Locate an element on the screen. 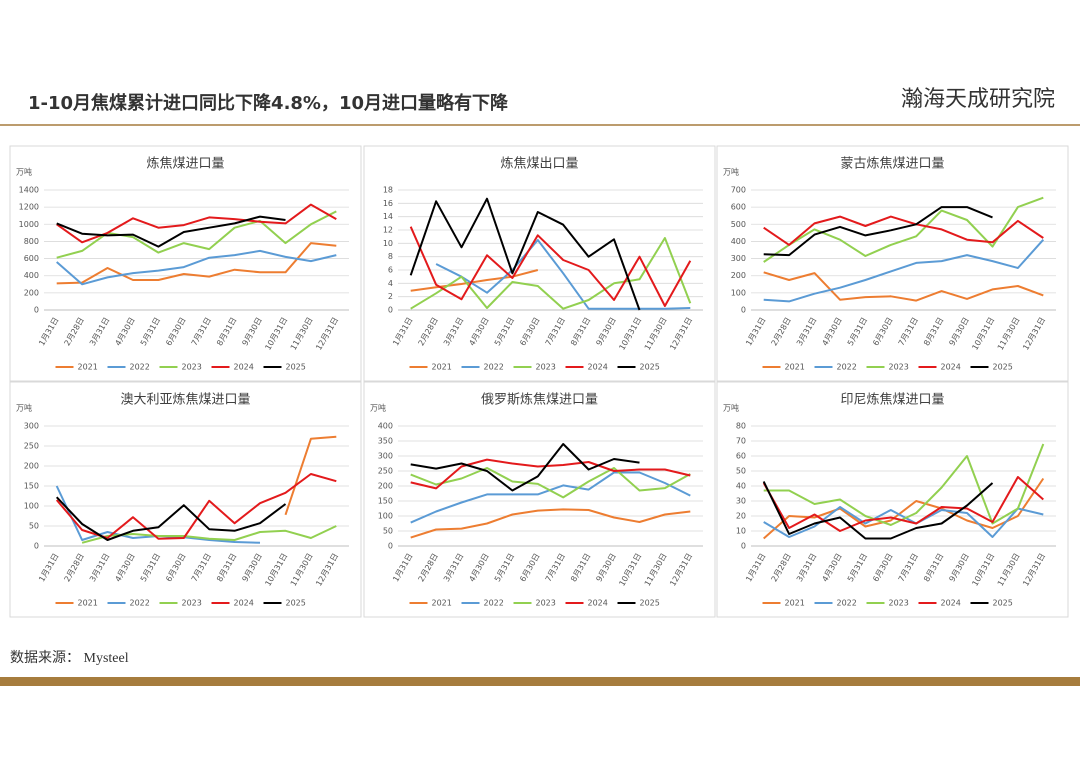  chart-title: 蒙古炼焦煤进口量 is located at coordinates (892, 164).